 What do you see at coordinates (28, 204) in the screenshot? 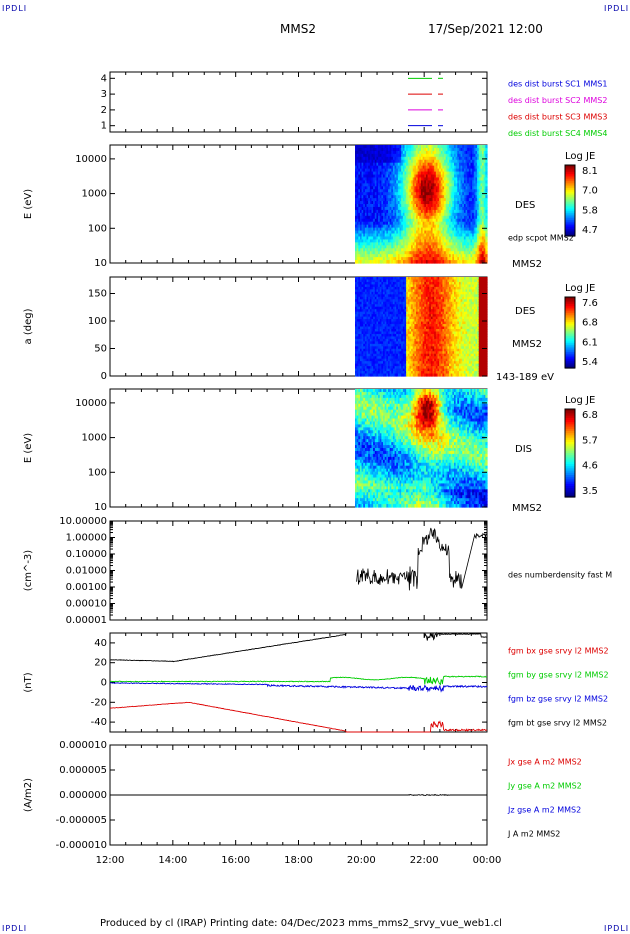
I see `panel-2-y-label: E (eV)` at bounding box center [28, 204].